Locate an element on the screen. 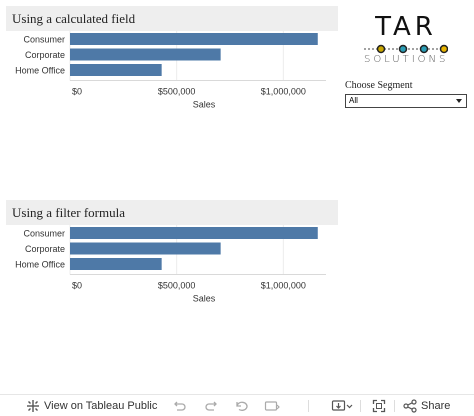 The height and width of the screenshot is (416, 474). chart-title-filter-formula: Using a filter formula is located at coordinates (172, 212).